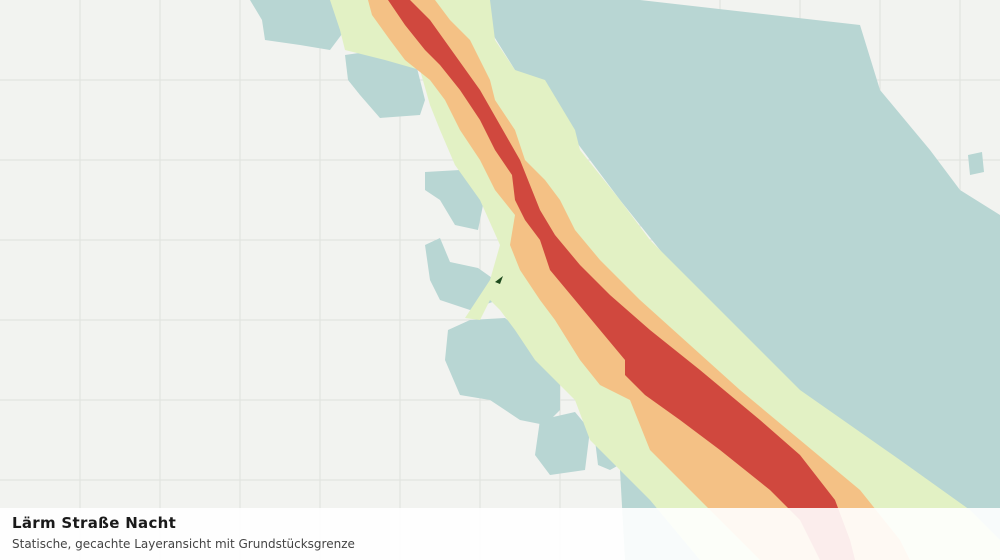 The width and height of the screenshot is (1000, 560). I want to click on layer-title: Lärm Straße Nacht, so click(94, 523).